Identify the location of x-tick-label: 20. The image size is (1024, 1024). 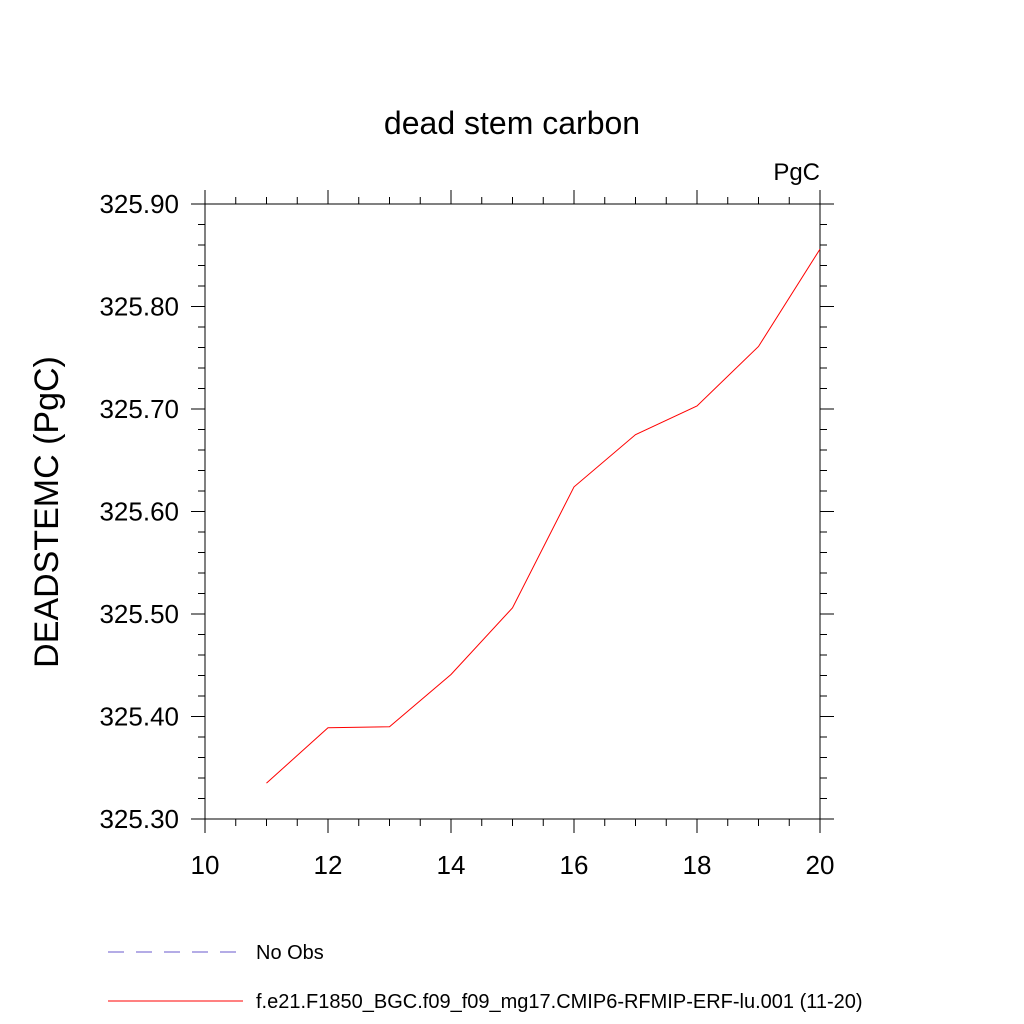
(820, 865).